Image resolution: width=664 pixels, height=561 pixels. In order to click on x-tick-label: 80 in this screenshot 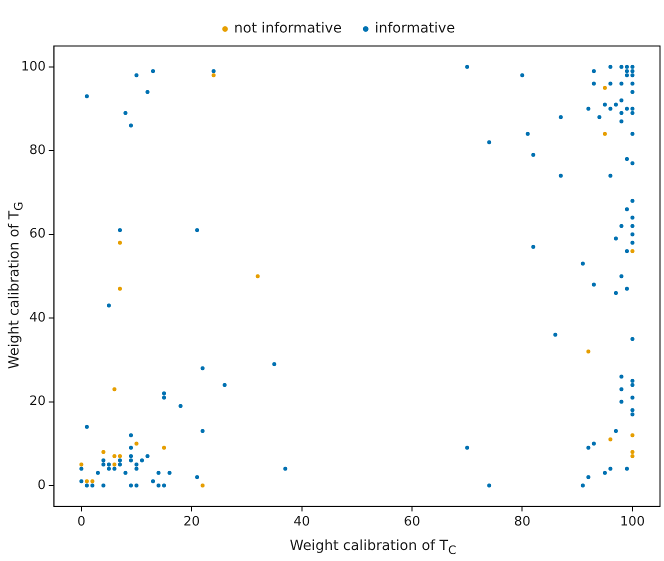, I will do `click(522, 522)`.